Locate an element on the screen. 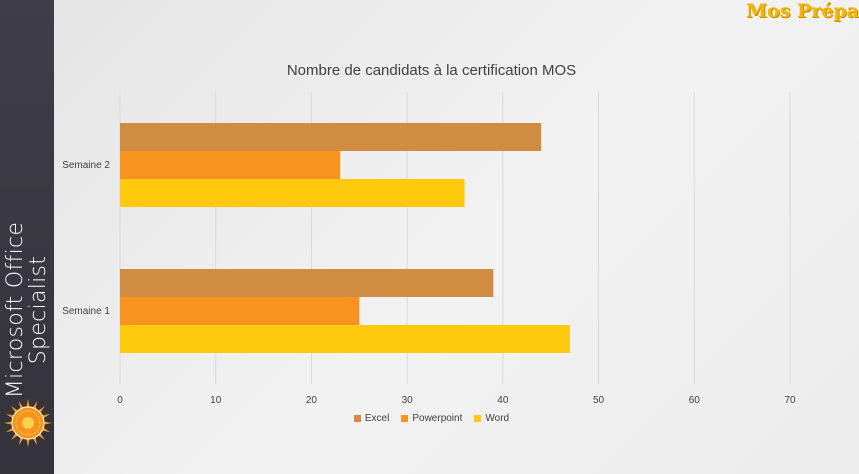  legend-label: Word is located at coordinates (497, 418).